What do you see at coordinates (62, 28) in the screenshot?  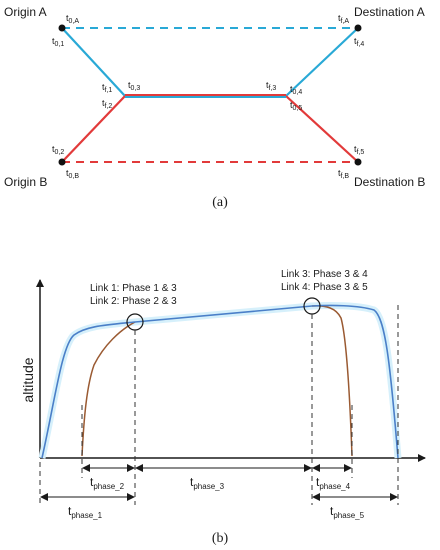 I see `origin-a-node` at bounding box center [62, 28].